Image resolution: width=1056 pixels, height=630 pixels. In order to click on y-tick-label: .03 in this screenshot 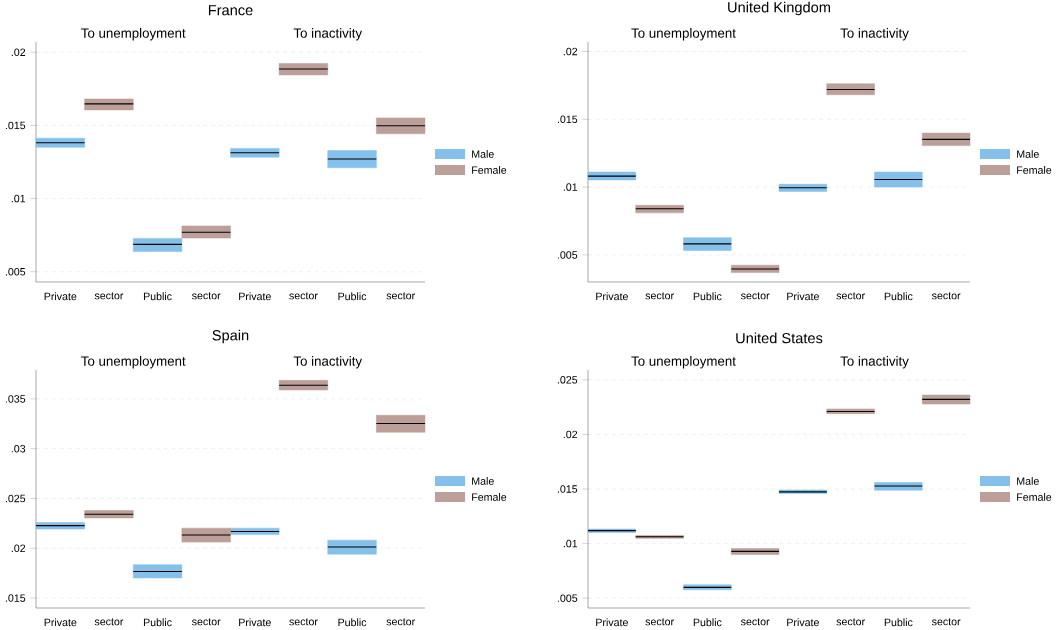, I will do `click(18, 448)`.